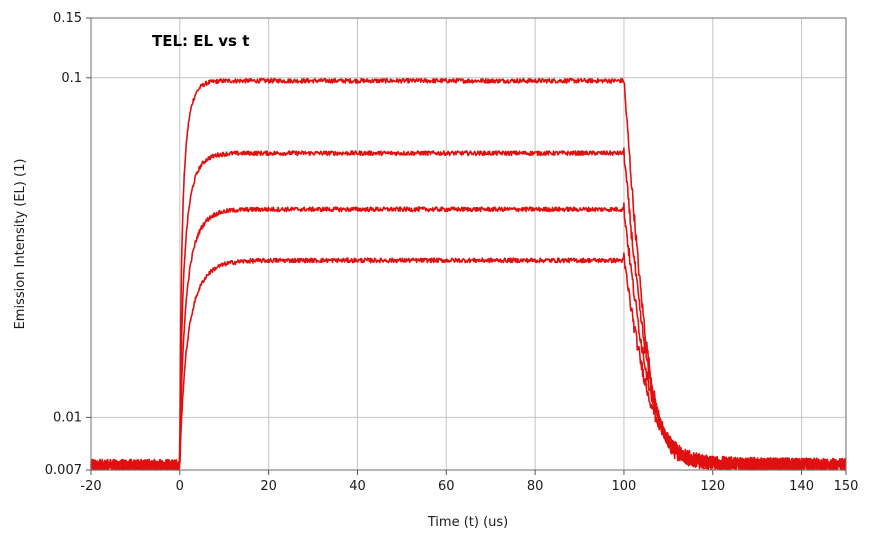 Image resolution: width=887 pixels, height=534 pixels. I want to click on y-tick-label: 0.1, so click(71, 78).